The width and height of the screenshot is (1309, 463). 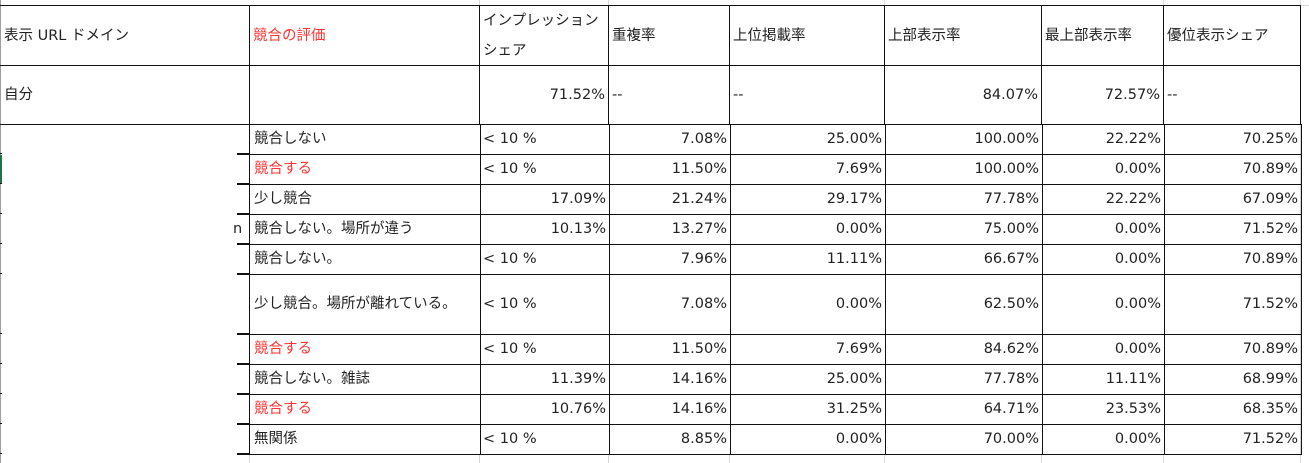 What do you see at coordinates (963, 439) in the screenshot?
I see `top-of-page-rate-cell: 70.00%` at bounding box center [963, 439].